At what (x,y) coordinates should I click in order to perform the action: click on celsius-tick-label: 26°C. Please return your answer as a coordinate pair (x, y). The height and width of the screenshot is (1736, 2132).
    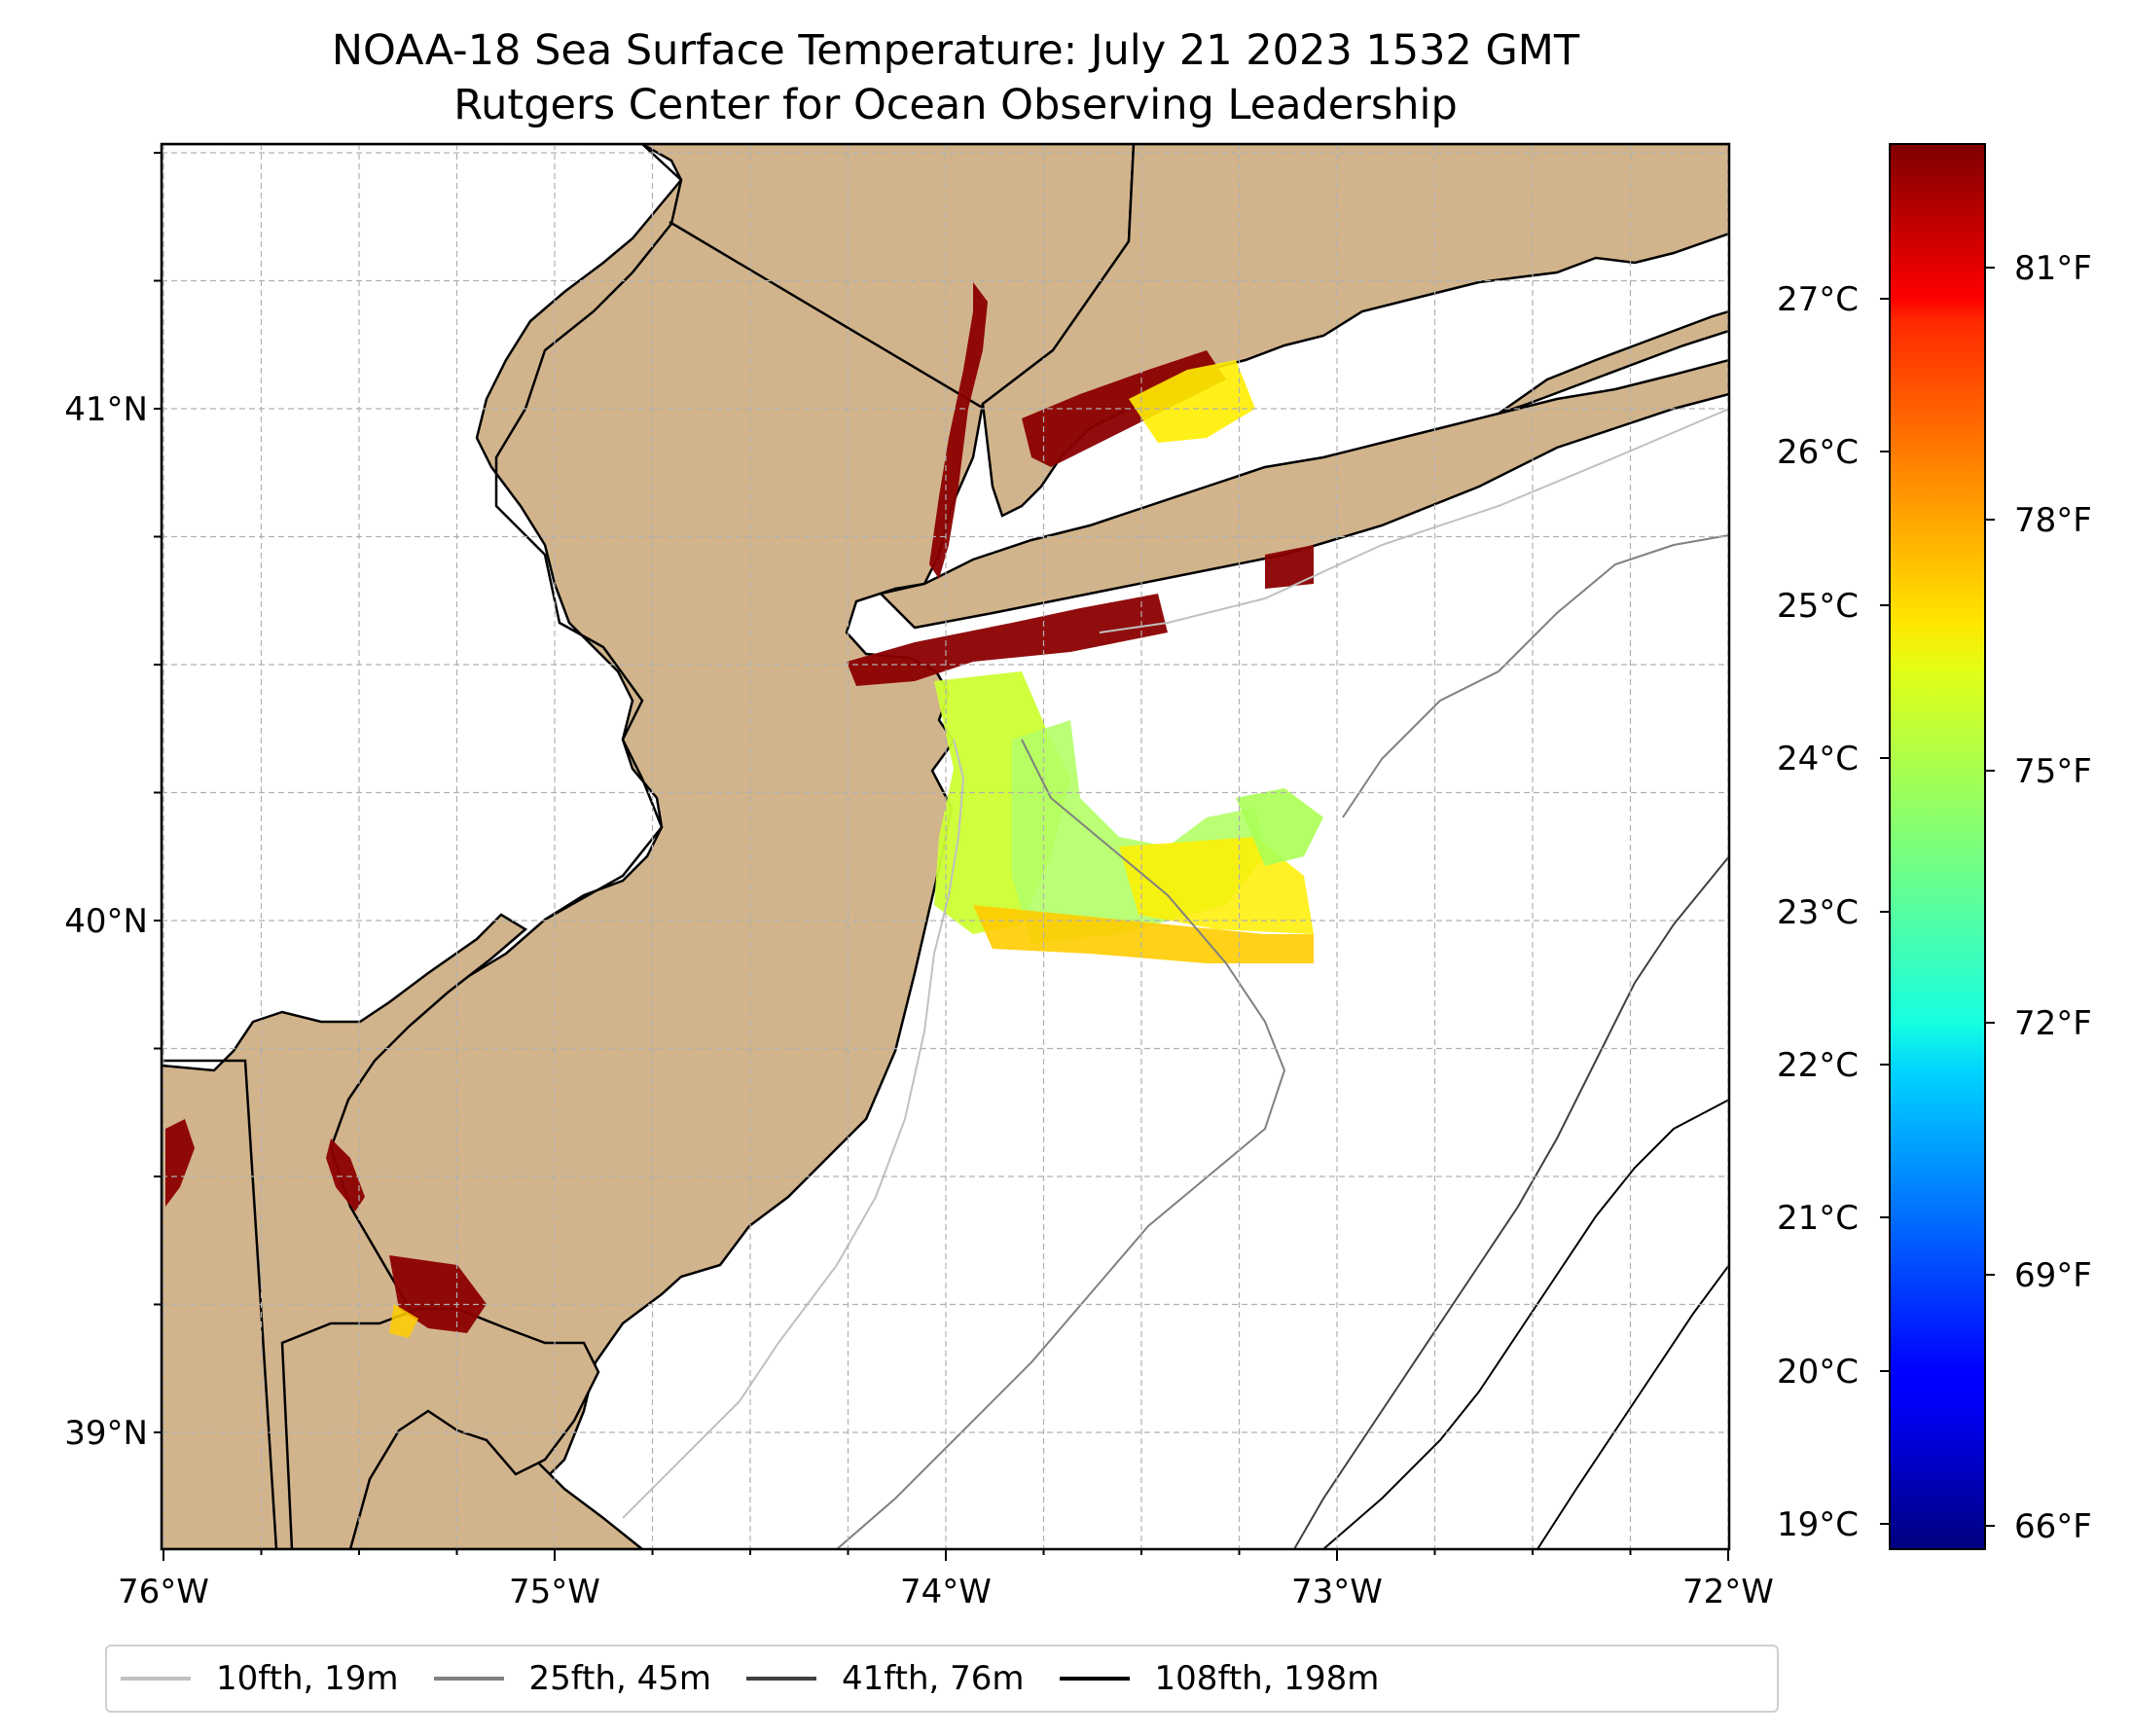
    Looking at the image, I should click on (1818, 453).